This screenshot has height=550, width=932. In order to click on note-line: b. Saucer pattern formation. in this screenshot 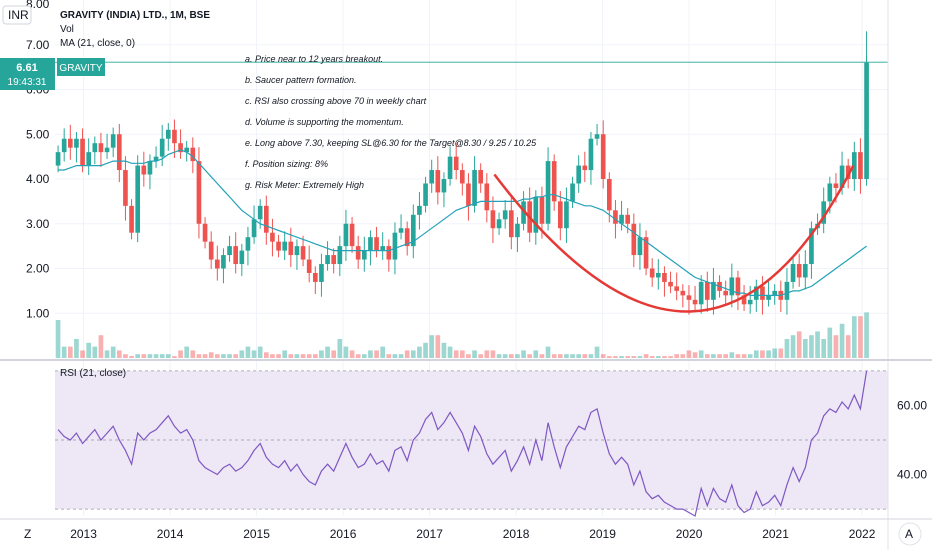, I will do `click(301, 80)`.